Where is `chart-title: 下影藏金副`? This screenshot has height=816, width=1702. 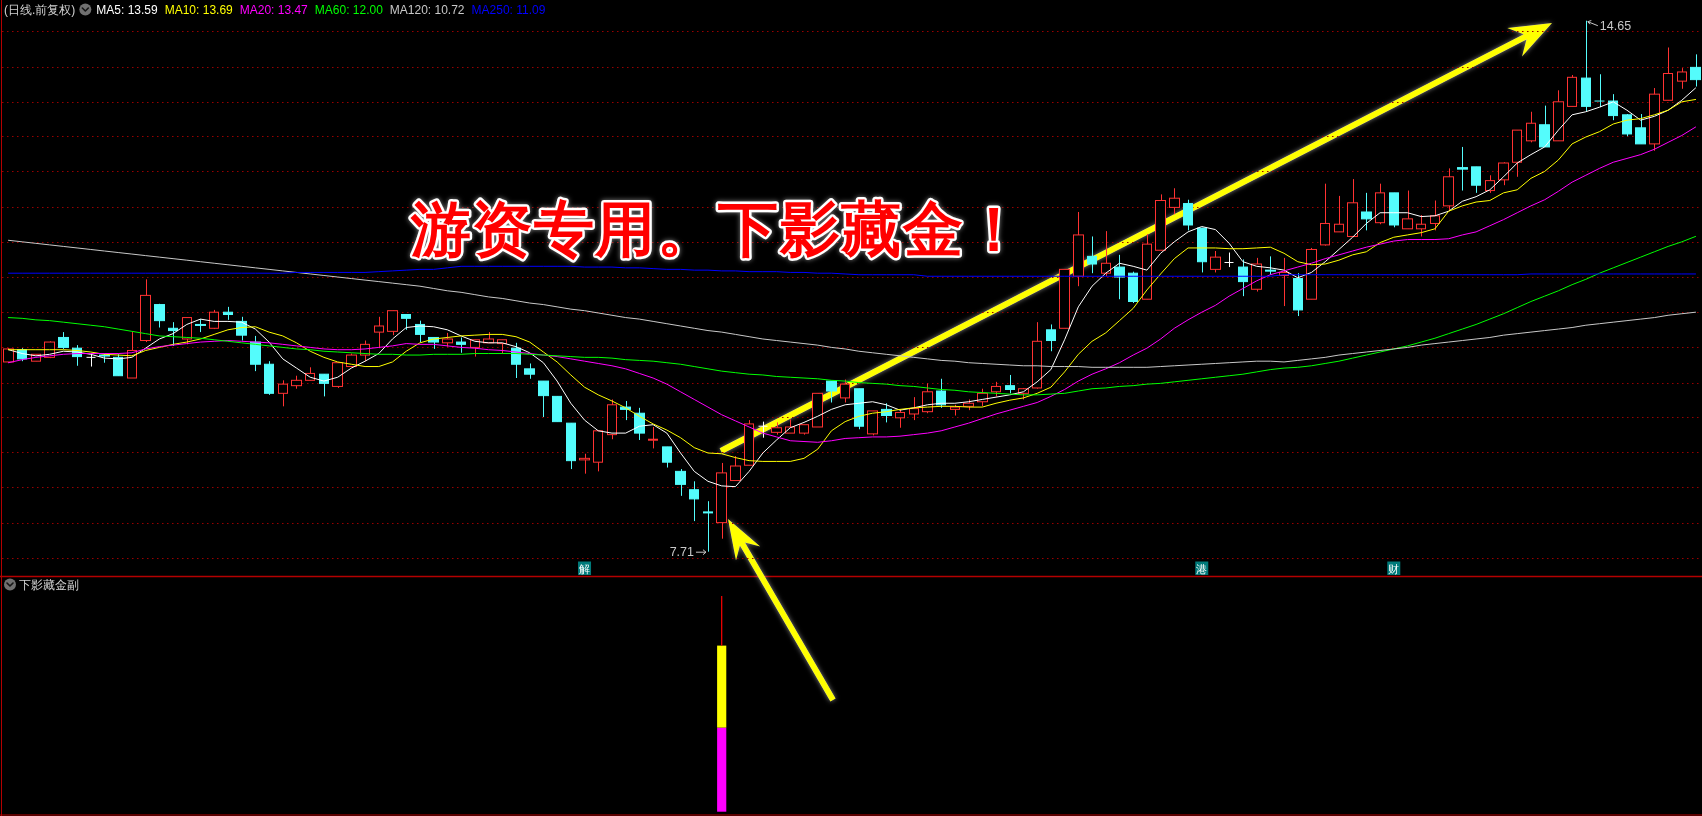
chart-title: 下影藏金副 is located at coordinates (49, 585).